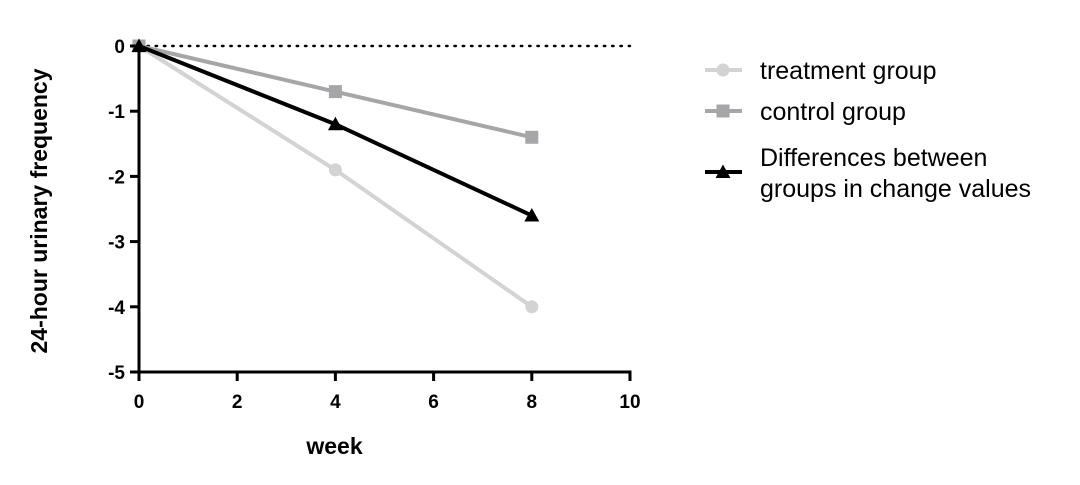 Image resolution: width=1080 pixels, height=485 pixels. What do you see at coordinates (116, 112) in the screenshot?
I see `y-tick-label-1: -1` at bounding box center [116, 112].